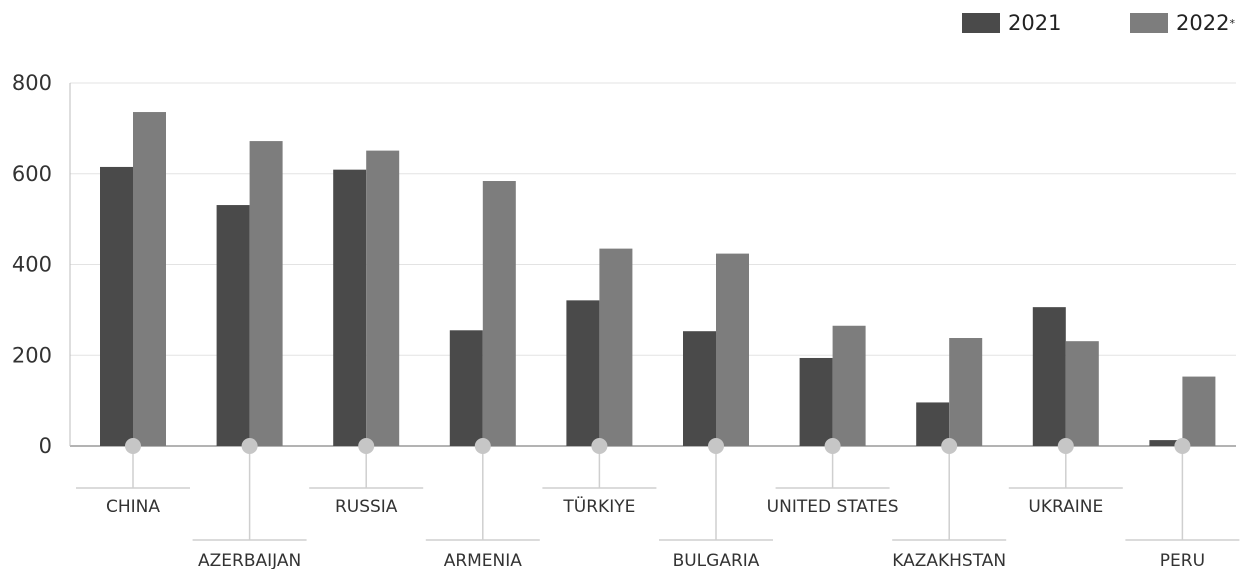 The height and width of the screenshot is (569, 1246). I want to click on category-label-kazakhstan: KAZAKHSTAN, so click(949, 560).